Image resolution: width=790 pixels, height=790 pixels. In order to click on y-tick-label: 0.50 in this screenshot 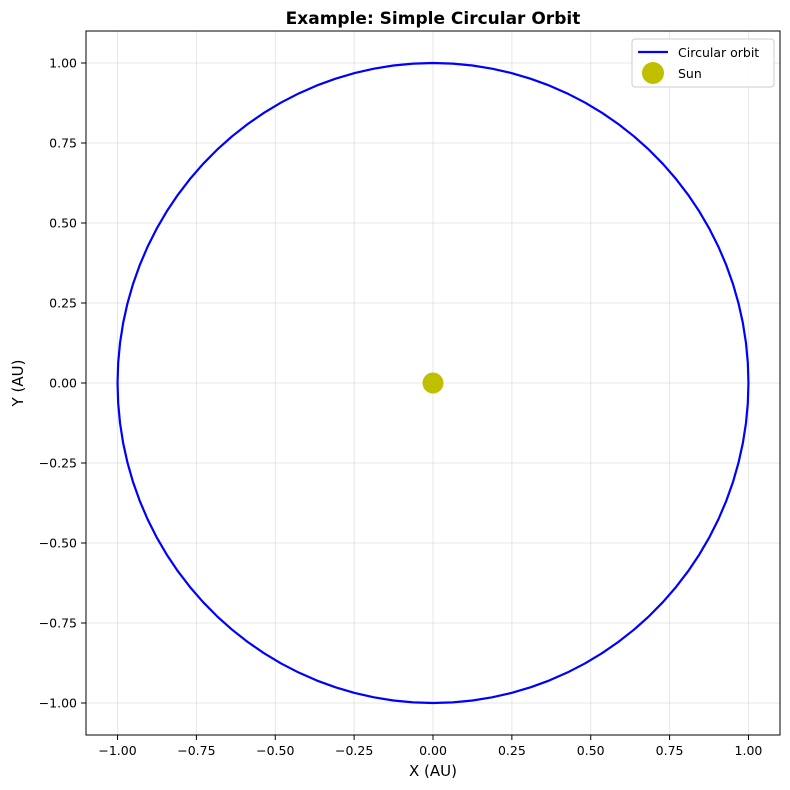, I will do `click(63, 223)`.